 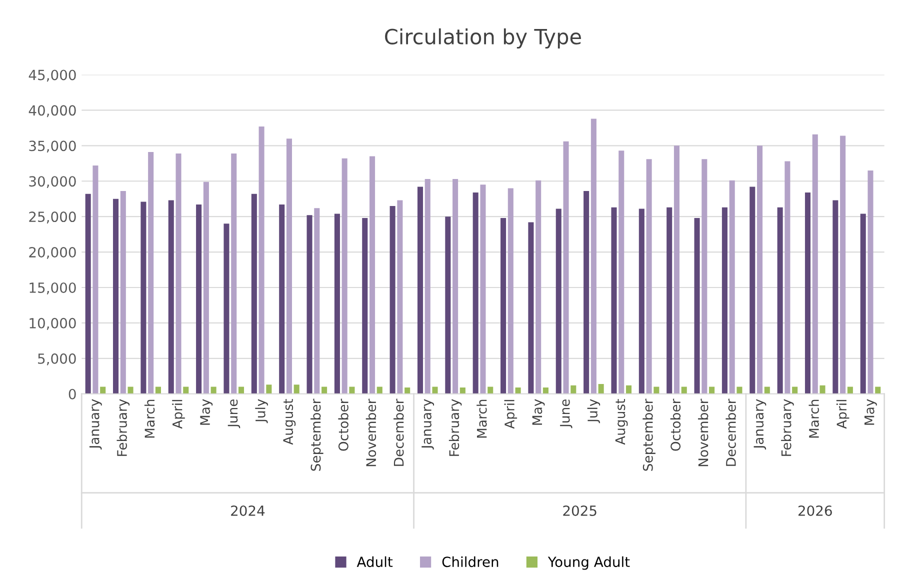 What do you see at coordinates (579, 510) in the screenshot?
I see `text: 2025` at bounding box center [579, 510].